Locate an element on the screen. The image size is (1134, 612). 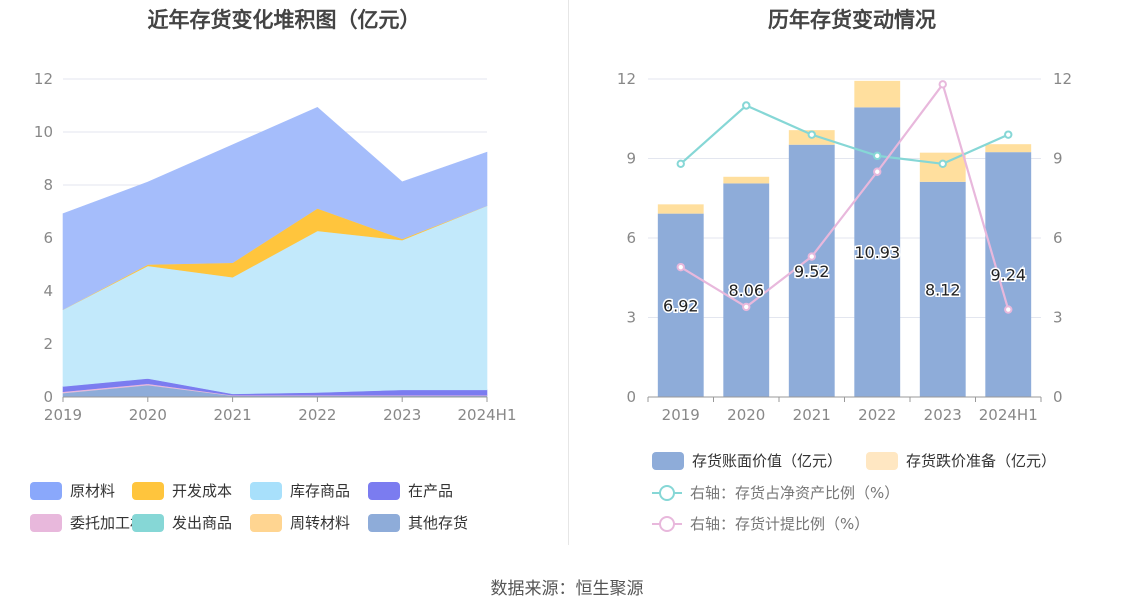
y-right-tick-label: 12 is located at coordinates (1062, 79).